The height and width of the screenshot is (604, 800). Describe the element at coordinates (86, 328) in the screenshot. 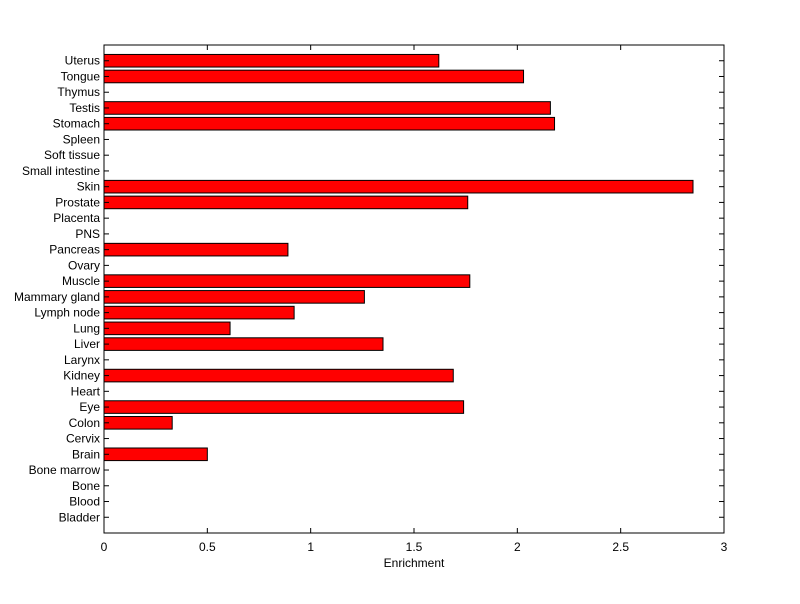

I see `category-label-lung: Lung` at that location.